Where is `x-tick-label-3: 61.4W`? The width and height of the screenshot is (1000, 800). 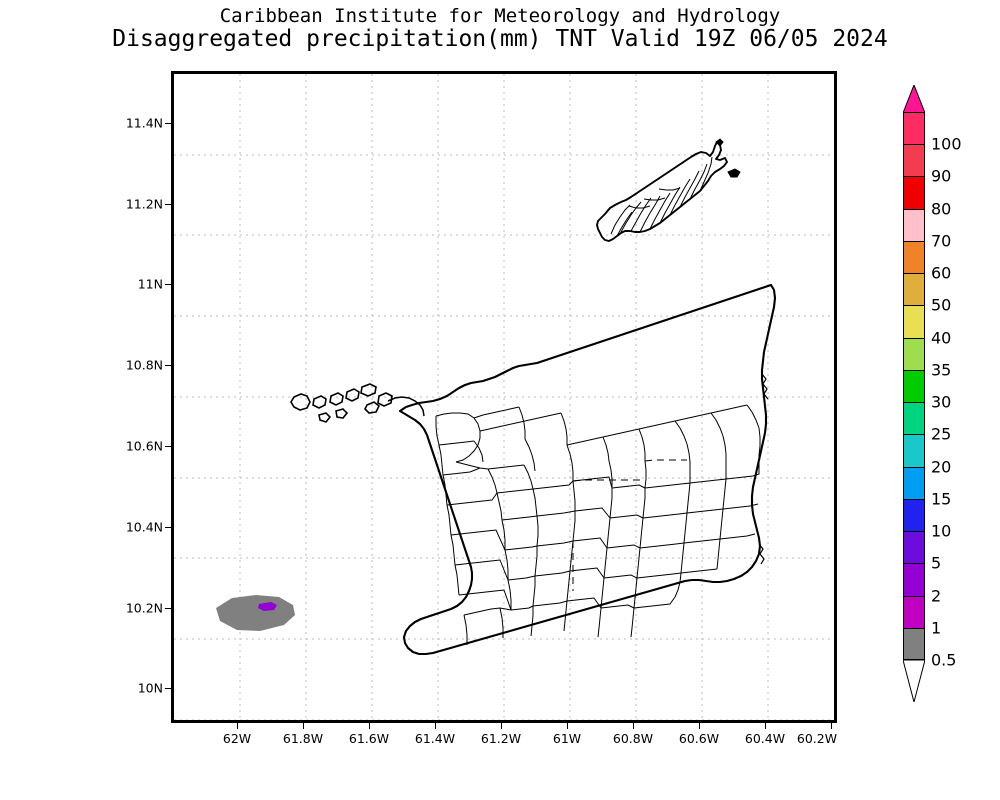
x-tick-label-3: 61.4W is located at coordinates (435, 738).